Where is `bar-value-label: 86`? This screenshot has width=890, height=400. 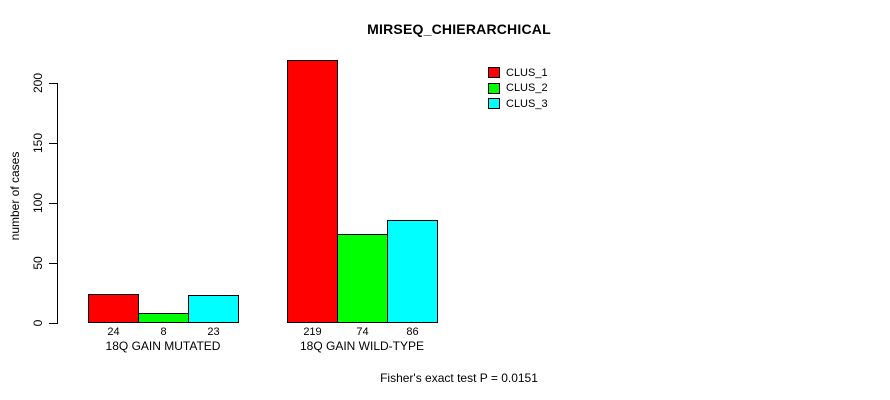
bar-value-label: 86 is located at coordinates (412, 332).